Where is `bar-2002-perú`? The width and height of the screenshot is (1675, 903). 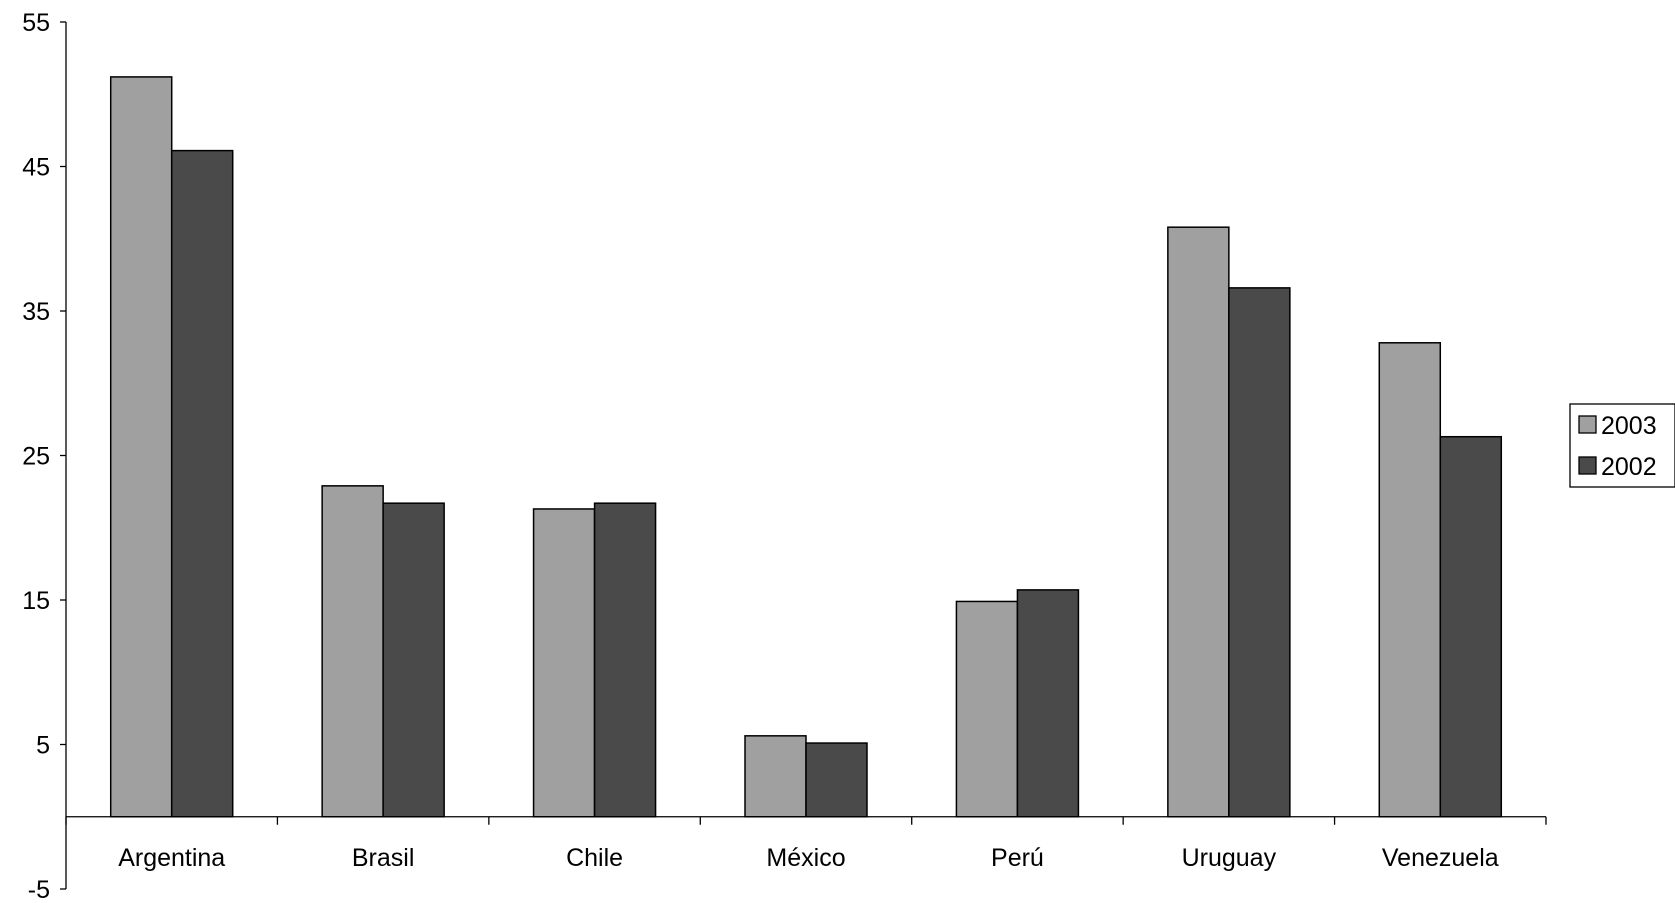
bar-2002-perú is located at coordinates (1048, 703).